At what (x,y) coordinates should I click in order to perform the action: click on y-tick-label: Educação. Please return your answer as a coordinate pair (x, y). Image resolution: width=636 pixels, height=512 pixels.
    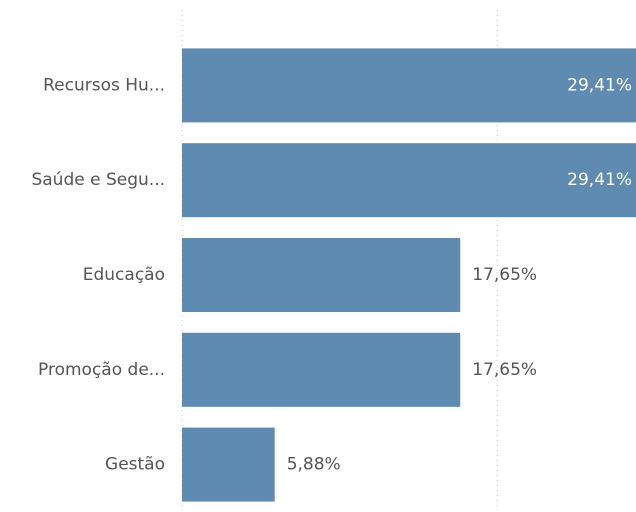
    Looking at the image, I should click on (124, 275).